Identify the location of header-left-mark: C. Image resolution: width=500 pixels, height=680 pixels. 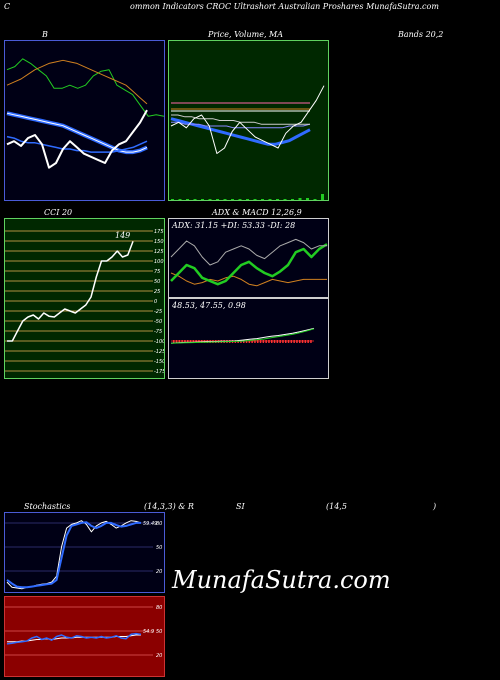
(7, 6).